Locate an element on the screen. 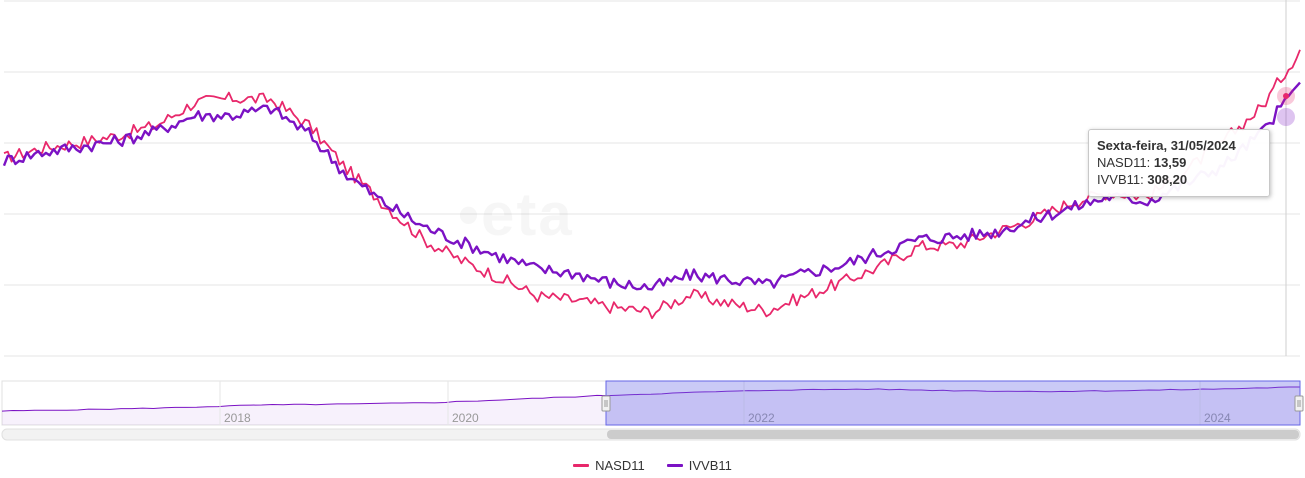  navigator-handle-left is located at coordinates (606, 403).